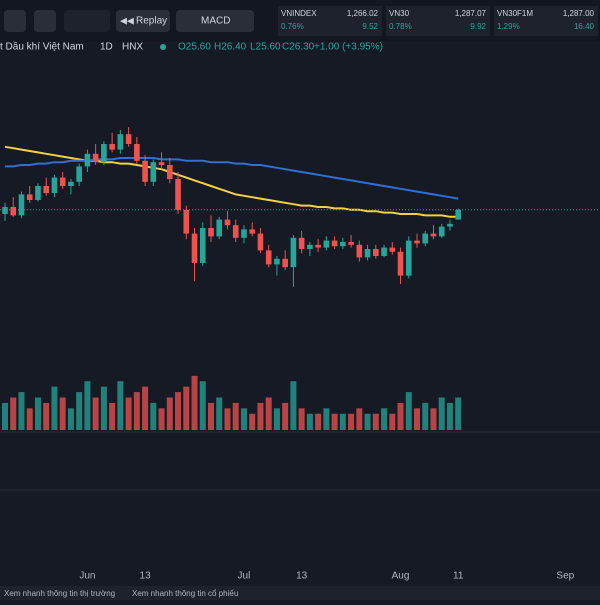 The height and width of the screenshot is (605, 600). I want to click on indicator-label: MACD, so click(215, 21).